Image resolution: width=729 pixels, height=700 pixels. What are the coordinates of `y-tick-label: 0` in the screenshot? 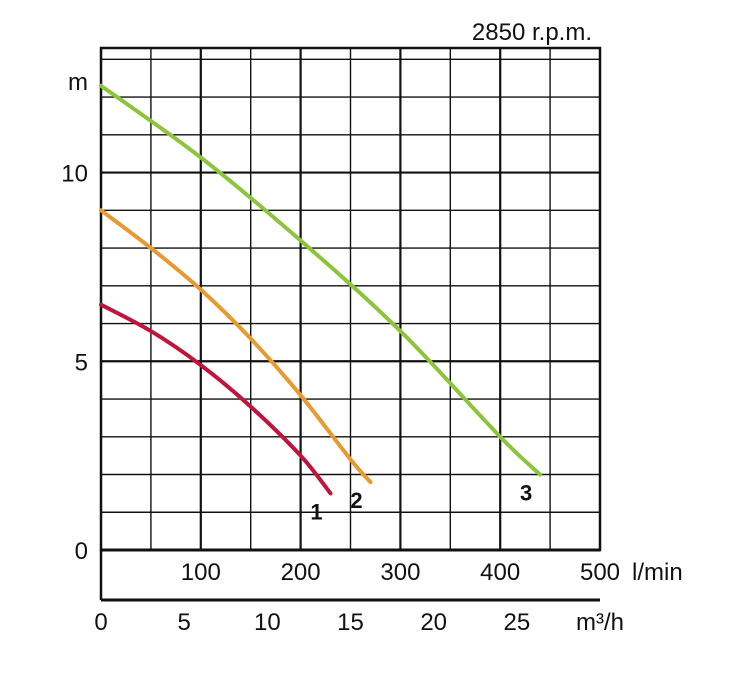 It's located at (81, 551).